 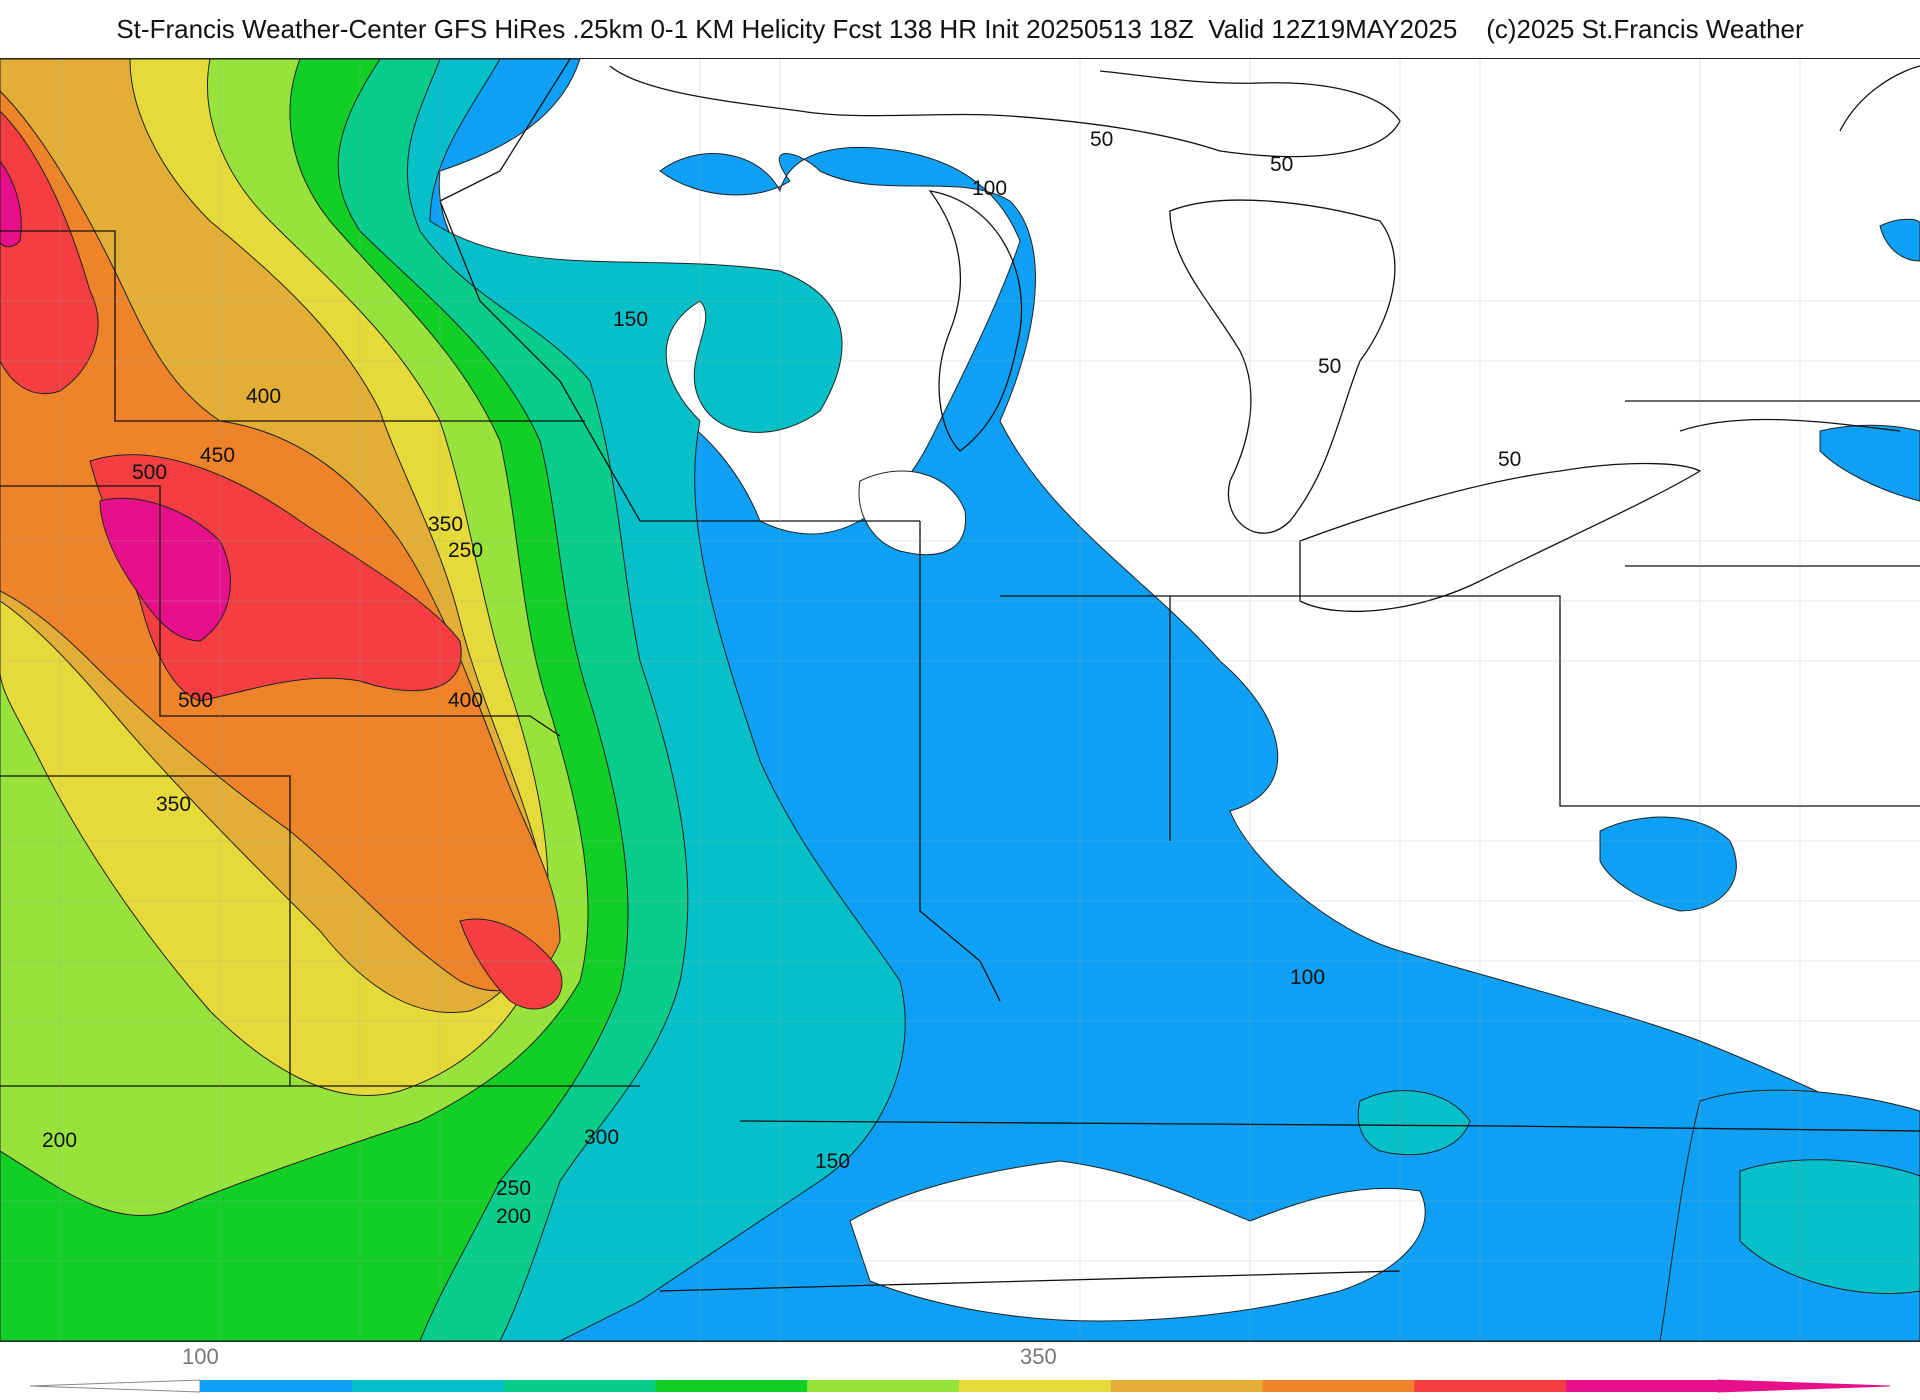 What do you see at coordinates (200, 1356) in the screenshot?
I see `colorbar-tick-label: 100` at bounding box center [200, 1356].